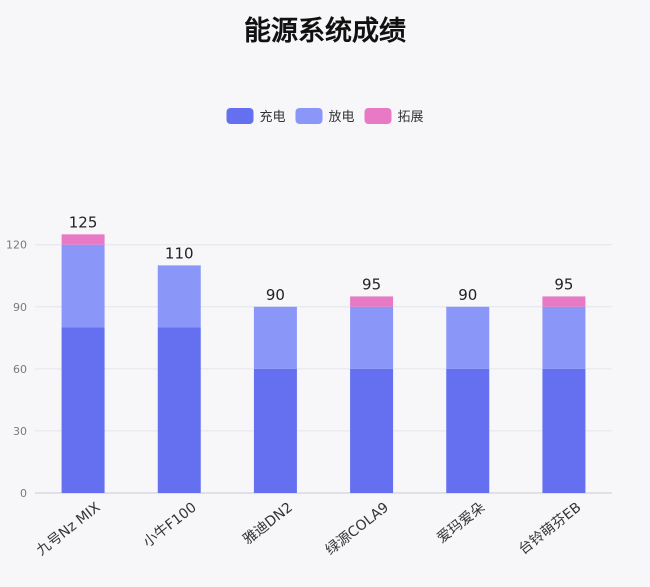 The image size is (650, 587). I want to click on y-tick-label: 30, so click(20, 431).